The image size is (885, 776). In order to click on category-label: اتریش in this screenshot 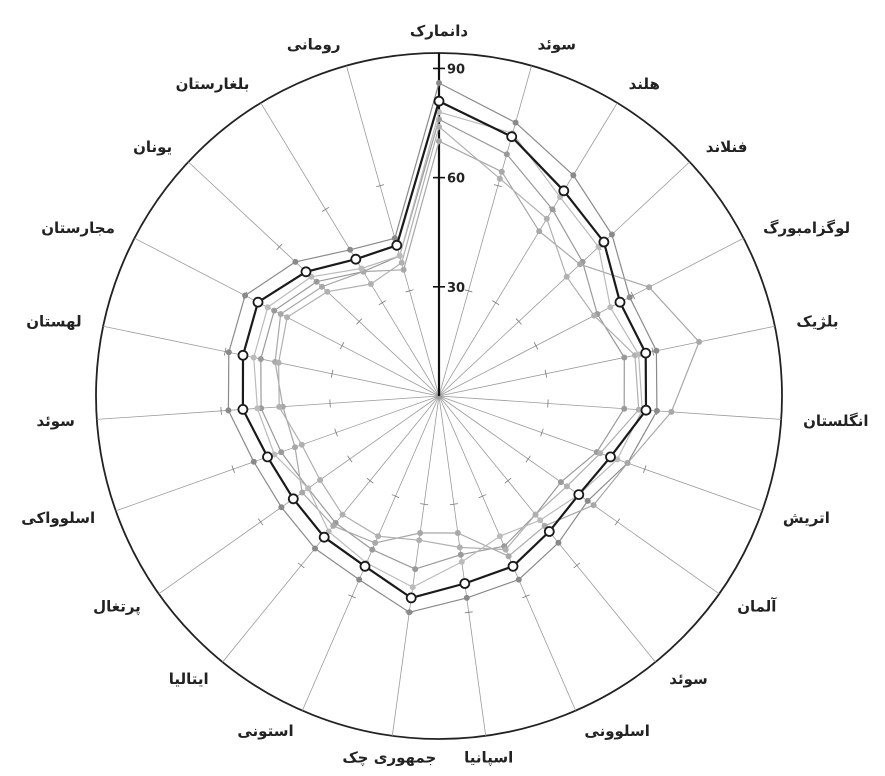, I will do `click(806, 518)`.